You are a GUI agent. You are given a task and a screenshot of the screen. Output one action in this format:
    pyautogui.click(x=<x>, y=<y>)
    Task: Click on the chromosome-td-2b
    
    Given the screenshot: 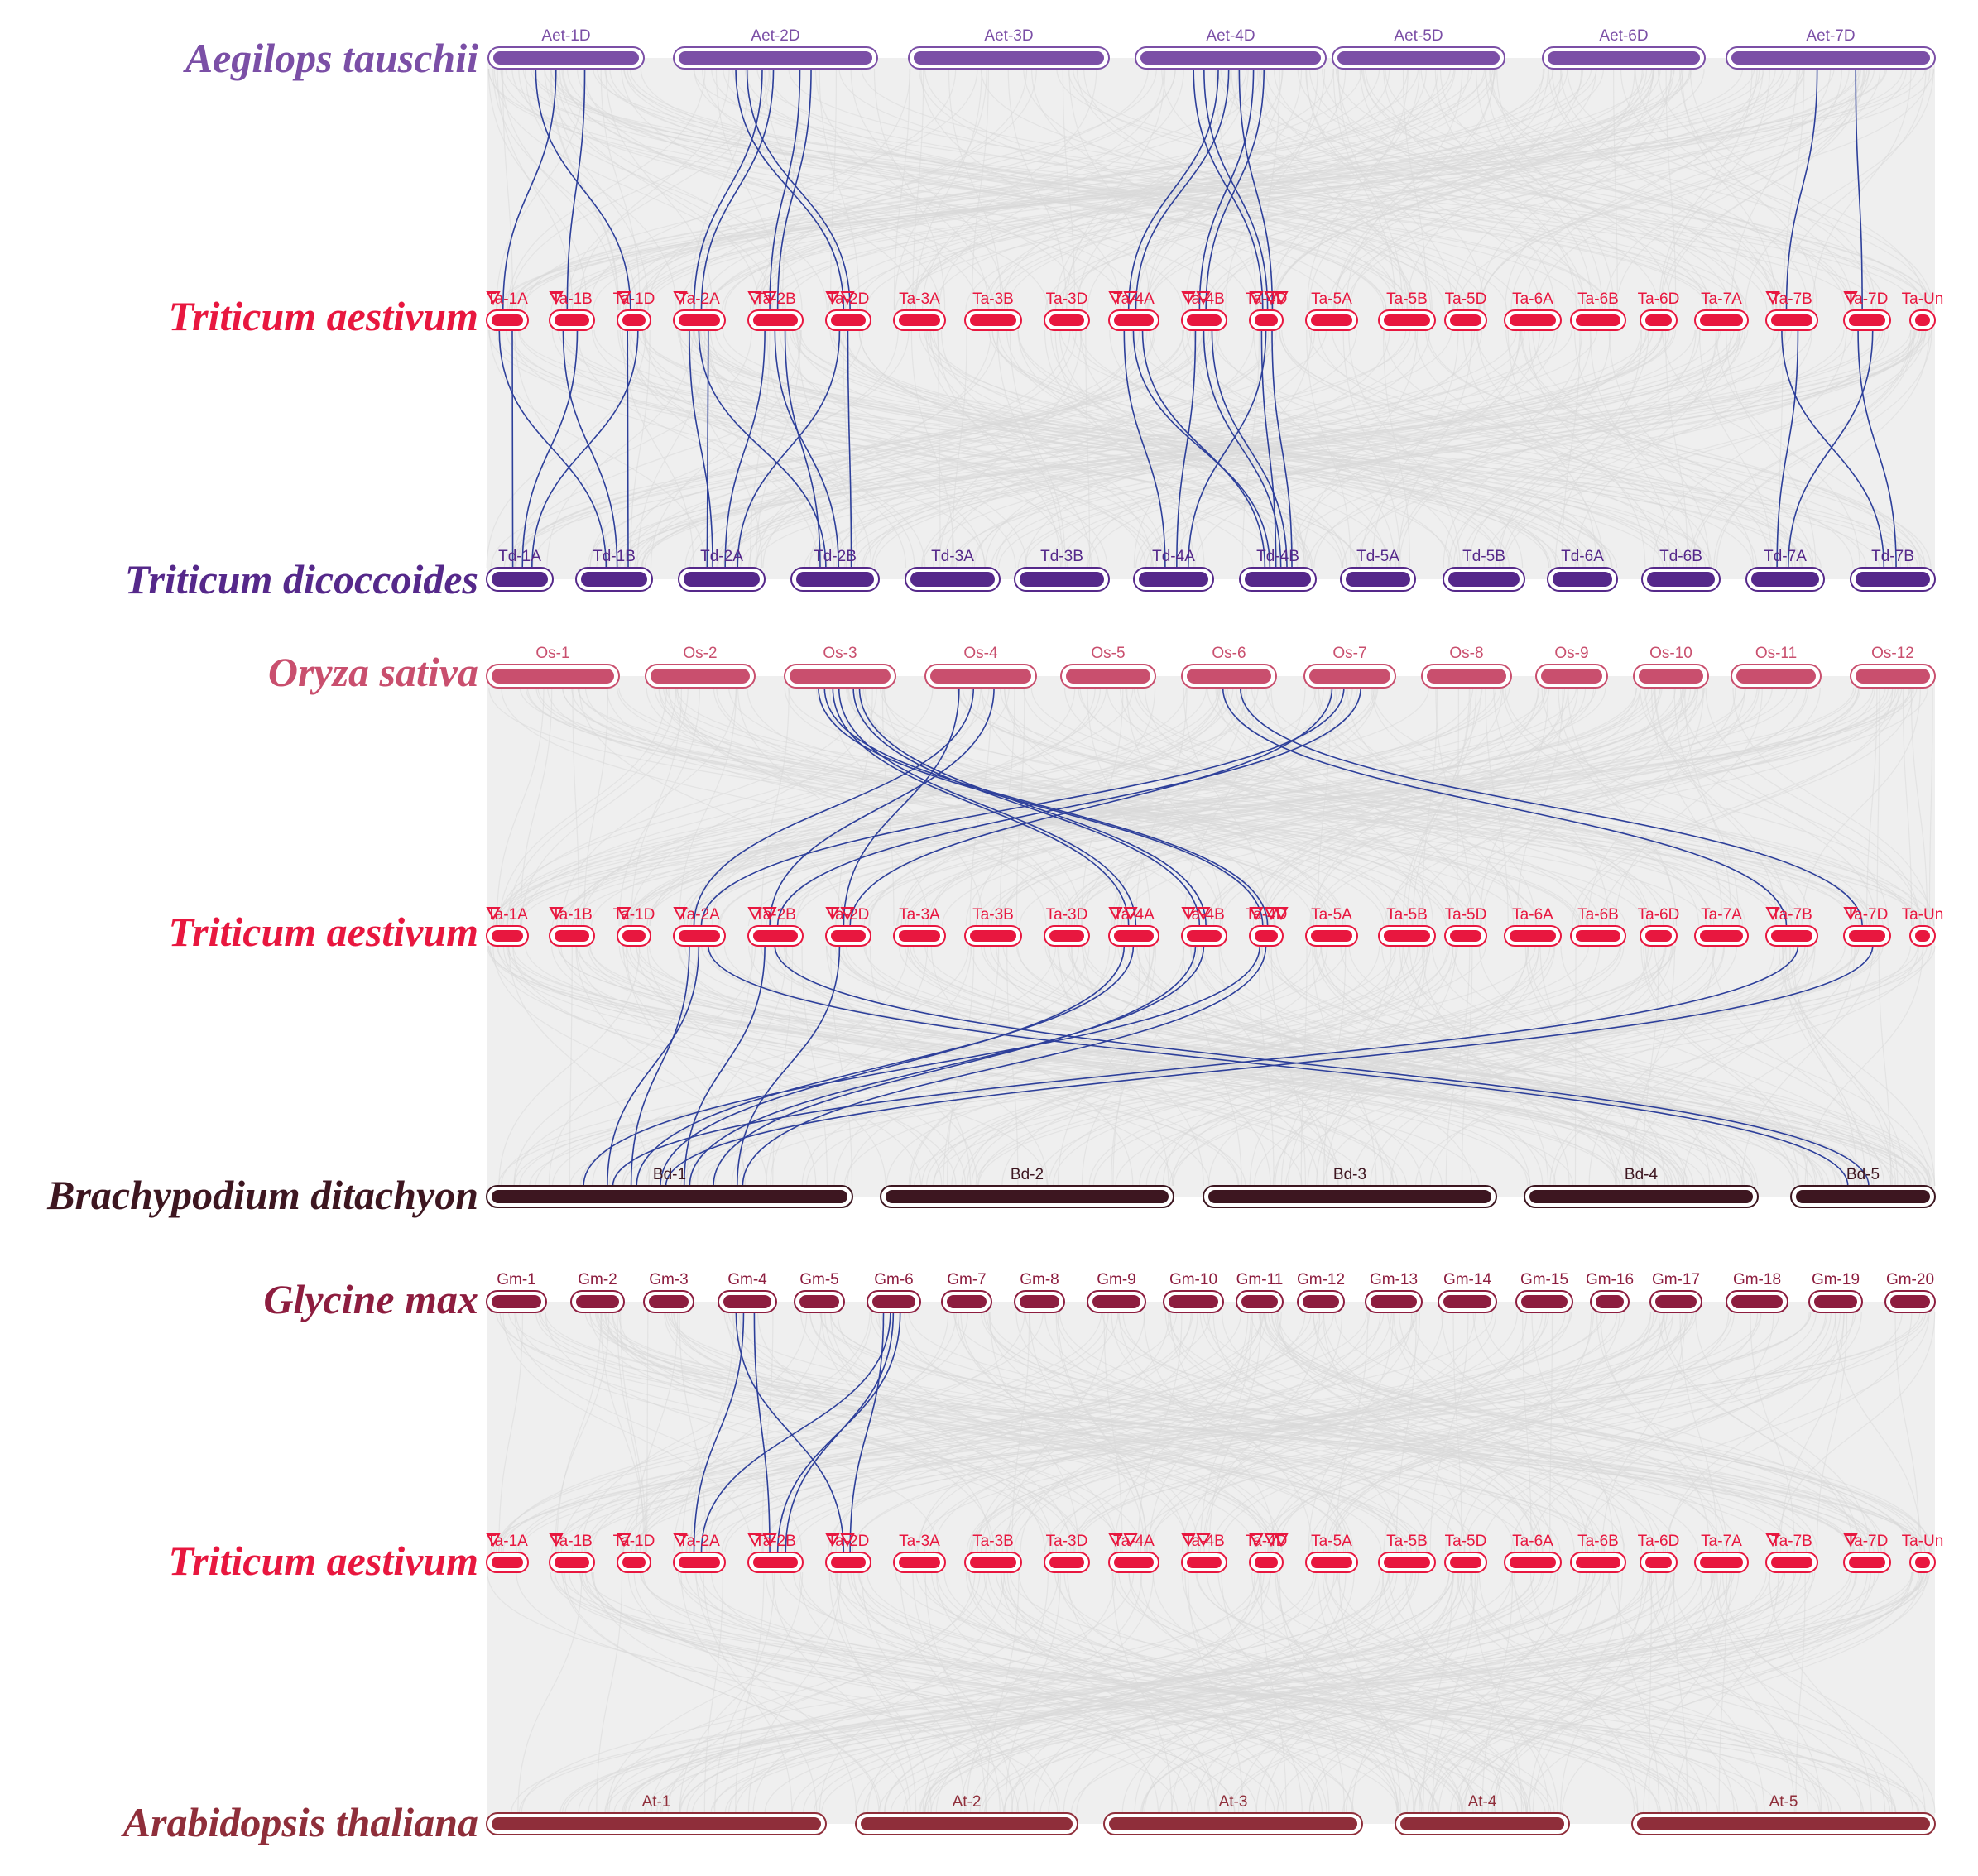 What is the action you would take?
    pyautogui.click(x=835, y=579)
    